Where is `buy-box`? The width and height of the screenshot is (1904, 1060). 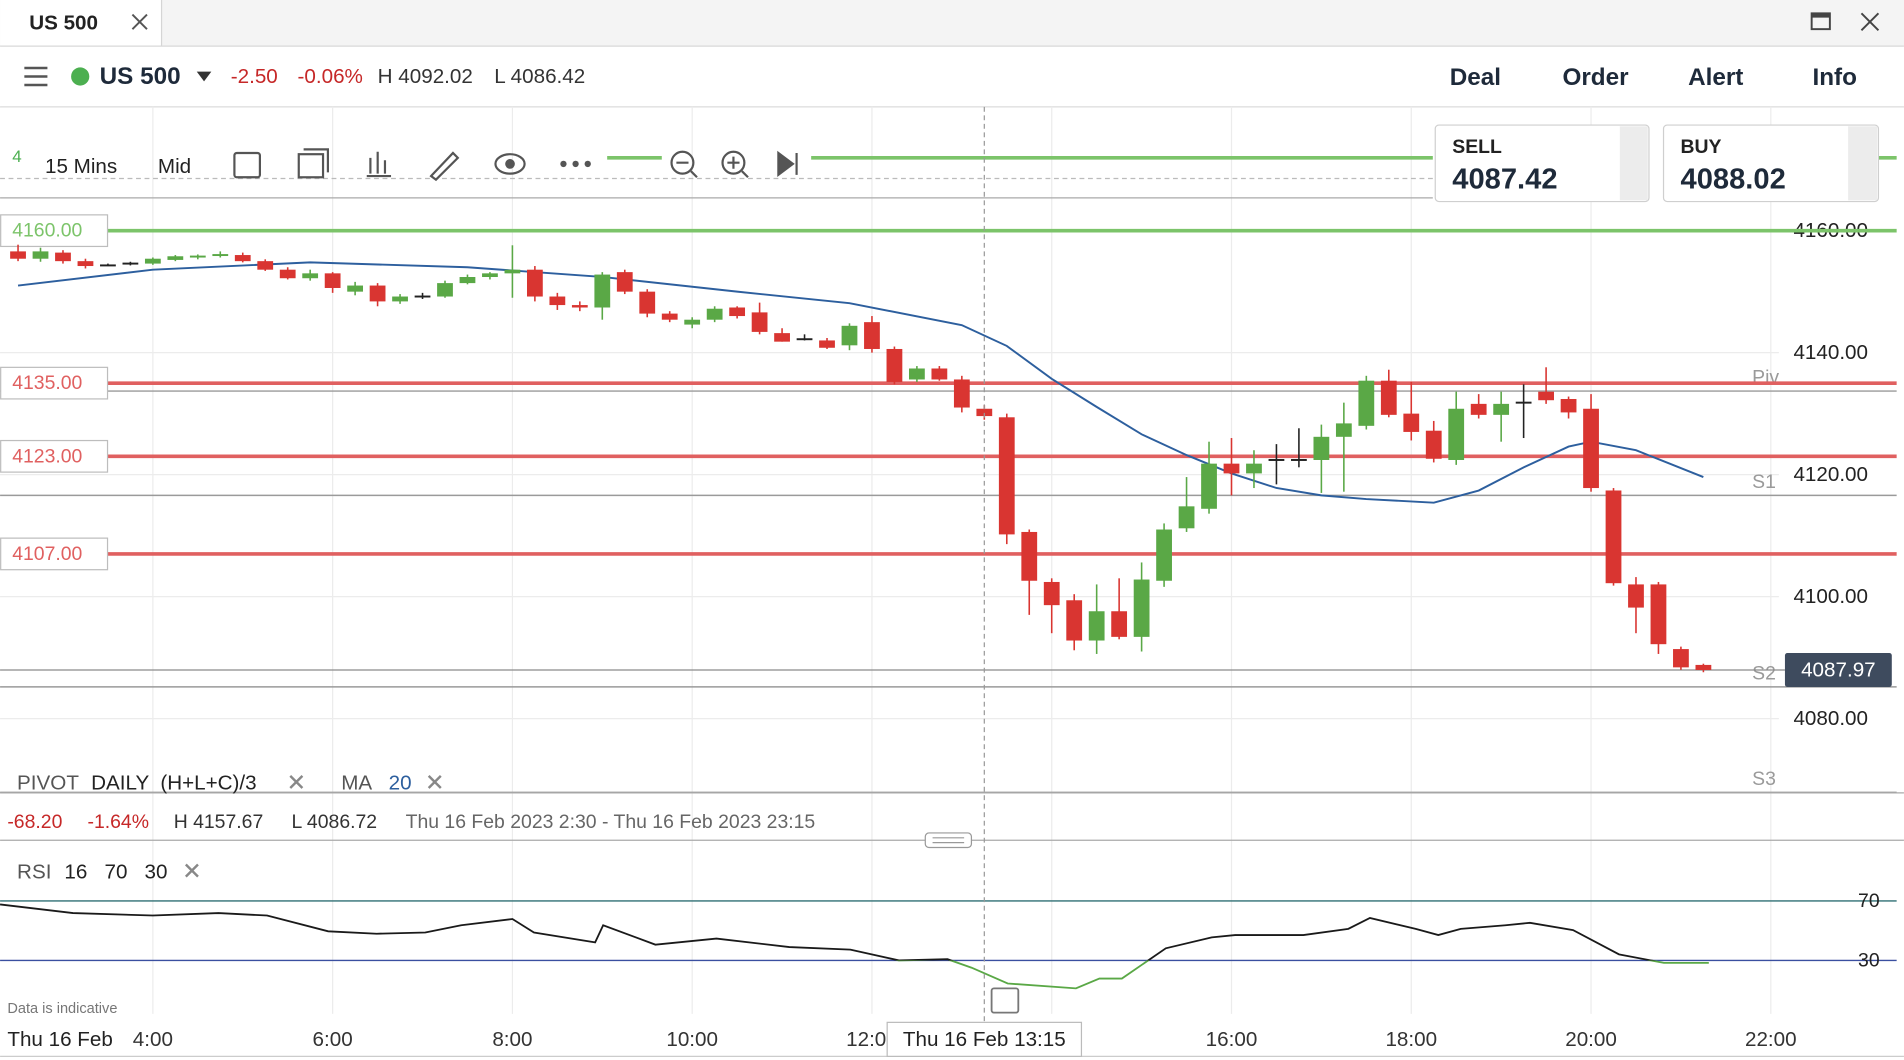
buy-box is located at coordinates (1771, 163).